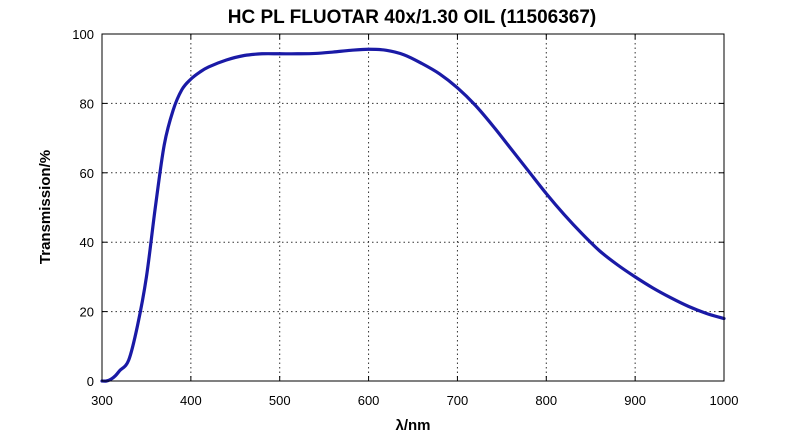 This screenshot has width=800, height=438. Describe the element at coordinates (87, 312) in the screenshot. I see `y-tick-label-20: 20` at that location.